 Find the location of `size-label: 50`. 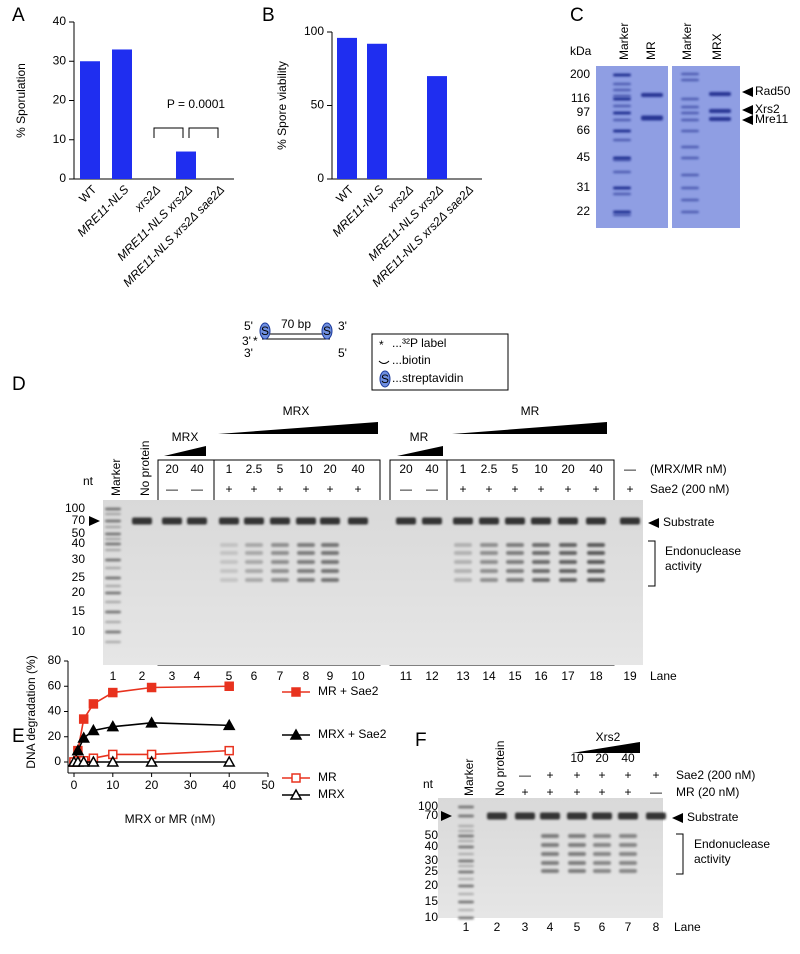

size-label: 50 is located at coordinates (79, 533).